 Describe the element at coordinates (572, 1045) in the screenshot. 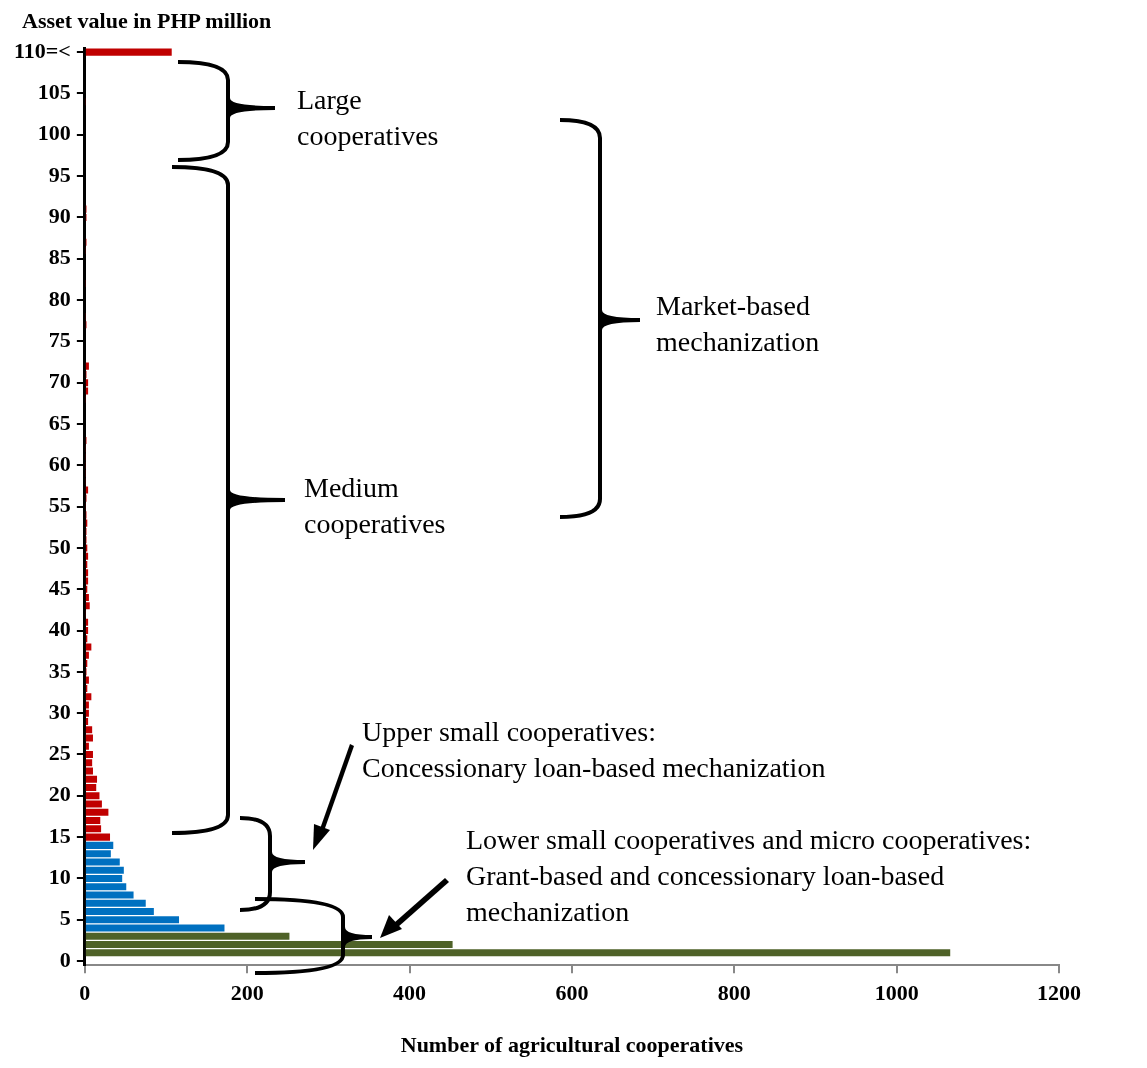

I see `x-axis-title: Number of agricultural cooperatives` at that location.